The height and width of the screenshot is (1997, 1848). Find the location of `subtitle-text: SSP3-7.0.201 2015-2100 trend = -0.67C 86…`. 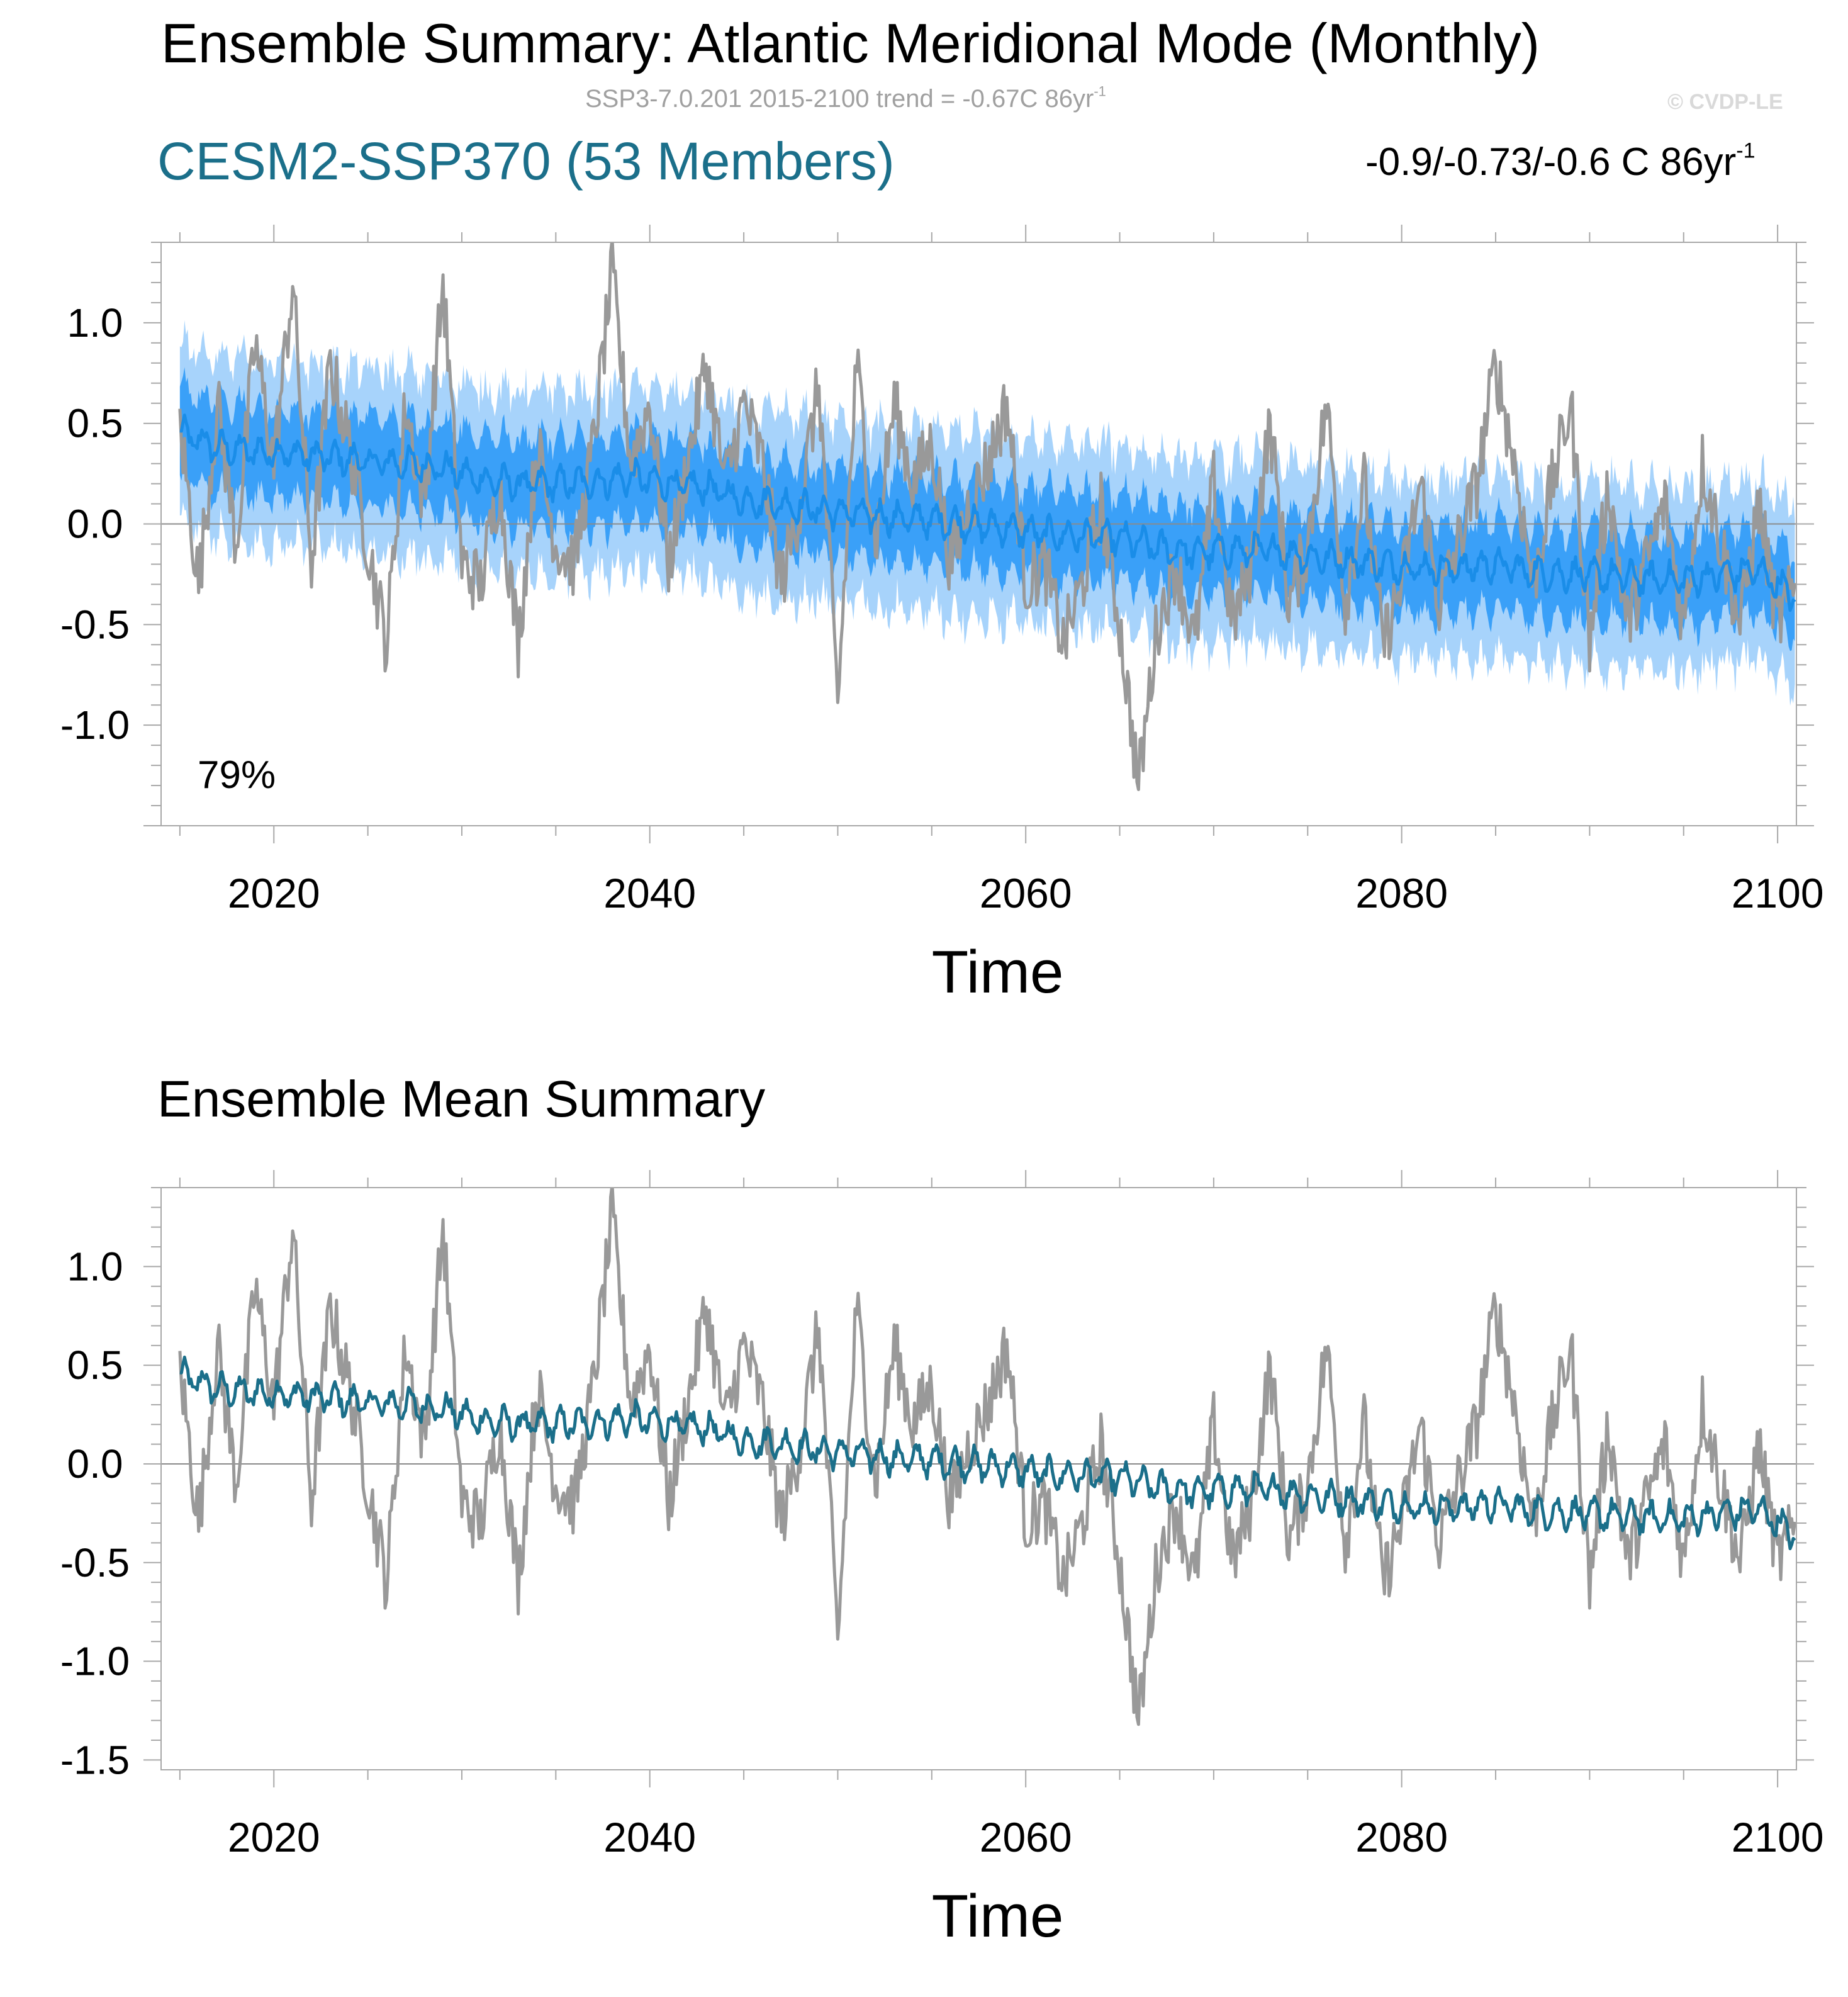

subtitle-text: SSP3-7.0.201 2015-2100 trend = -0.67C 86… is located at coordinates (839, 99).